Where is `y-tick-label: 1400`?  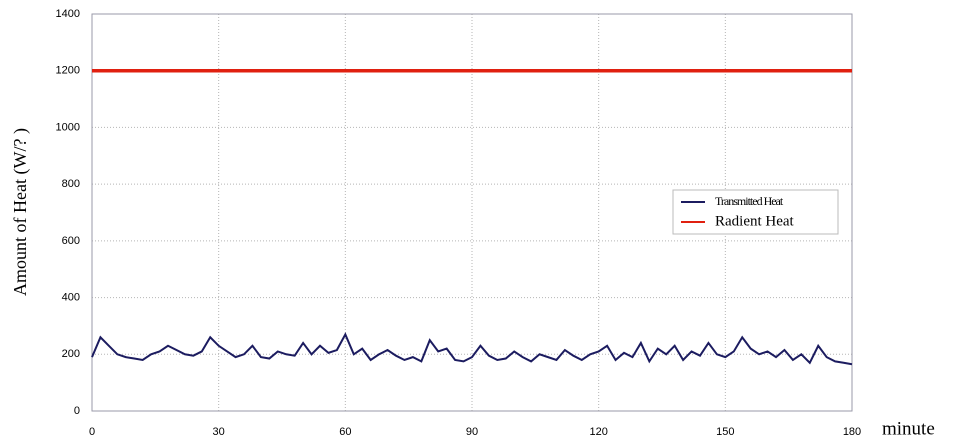 y-tick-label: 1400 is located at coordinates (68, 14).